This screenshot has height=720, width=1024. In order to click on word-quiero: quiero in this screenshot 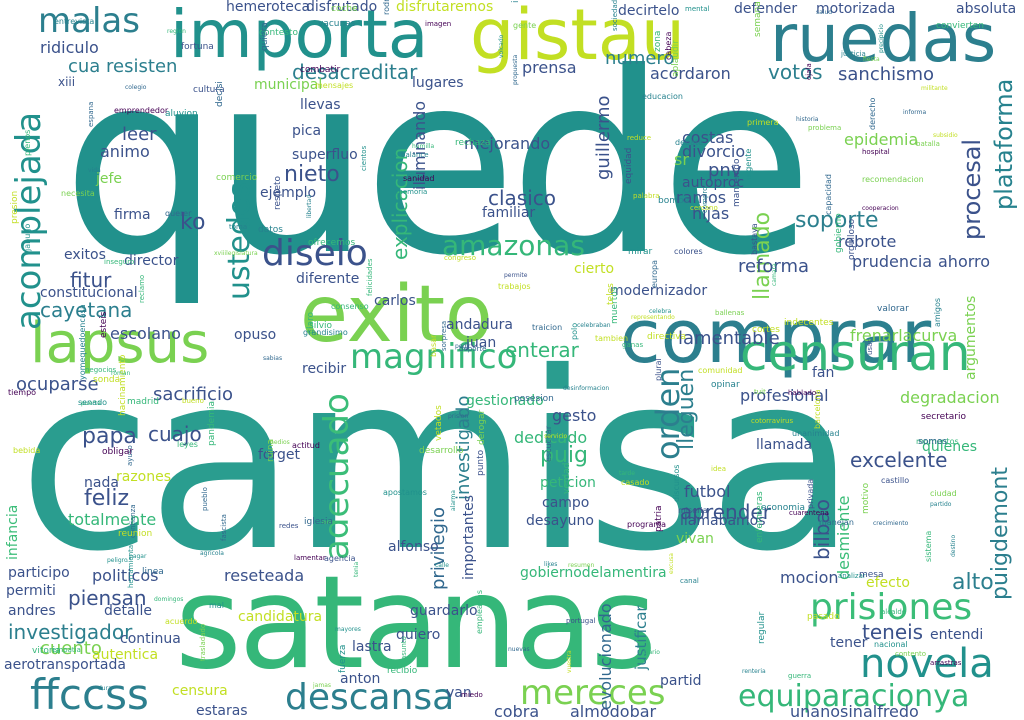, I will do `click(418, 635)`.